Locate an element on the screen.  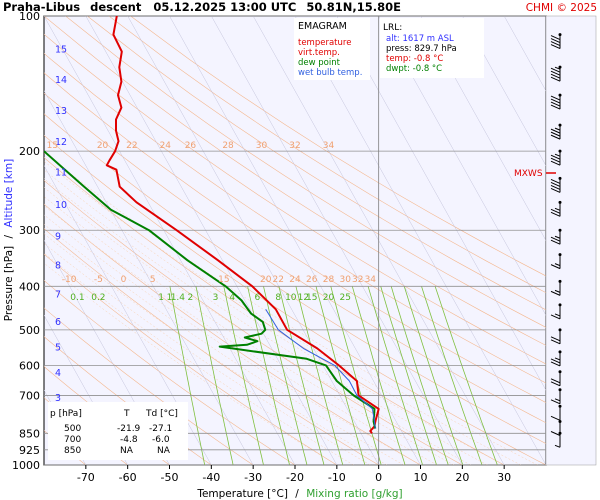
theta-label: 20 is located at coordinates (266, 280).